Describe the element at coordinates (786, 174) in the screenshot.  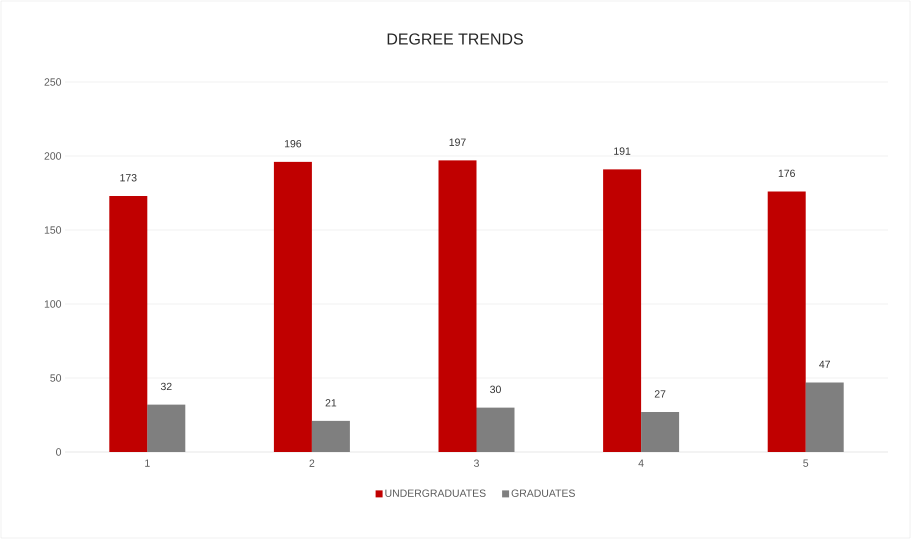
I see `data-label: 176` at that location.